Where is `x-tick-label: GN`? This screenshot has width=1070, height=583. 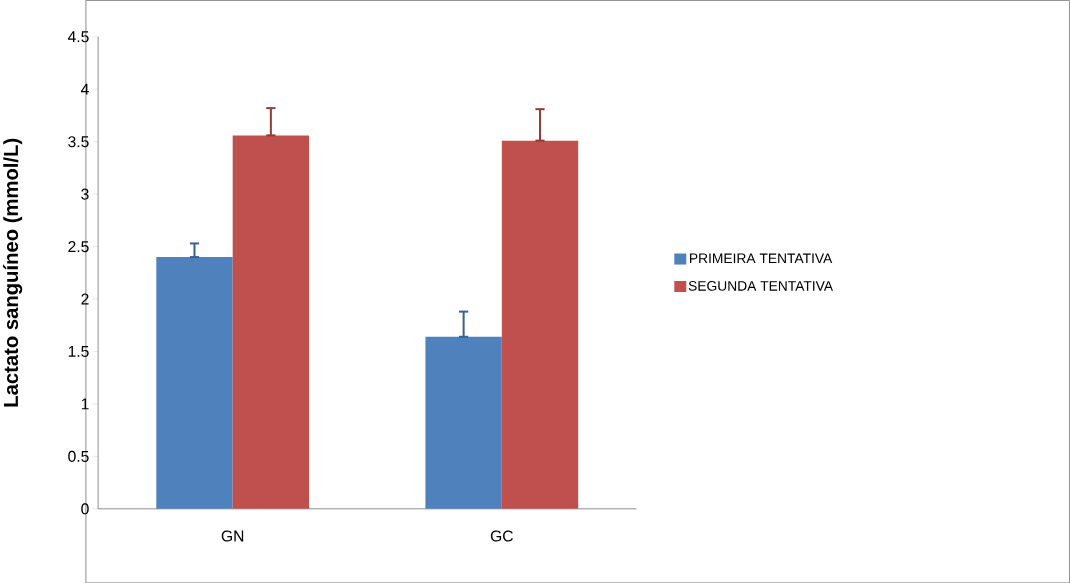 x-tick-label: GN is located at coordinates (232, 536).